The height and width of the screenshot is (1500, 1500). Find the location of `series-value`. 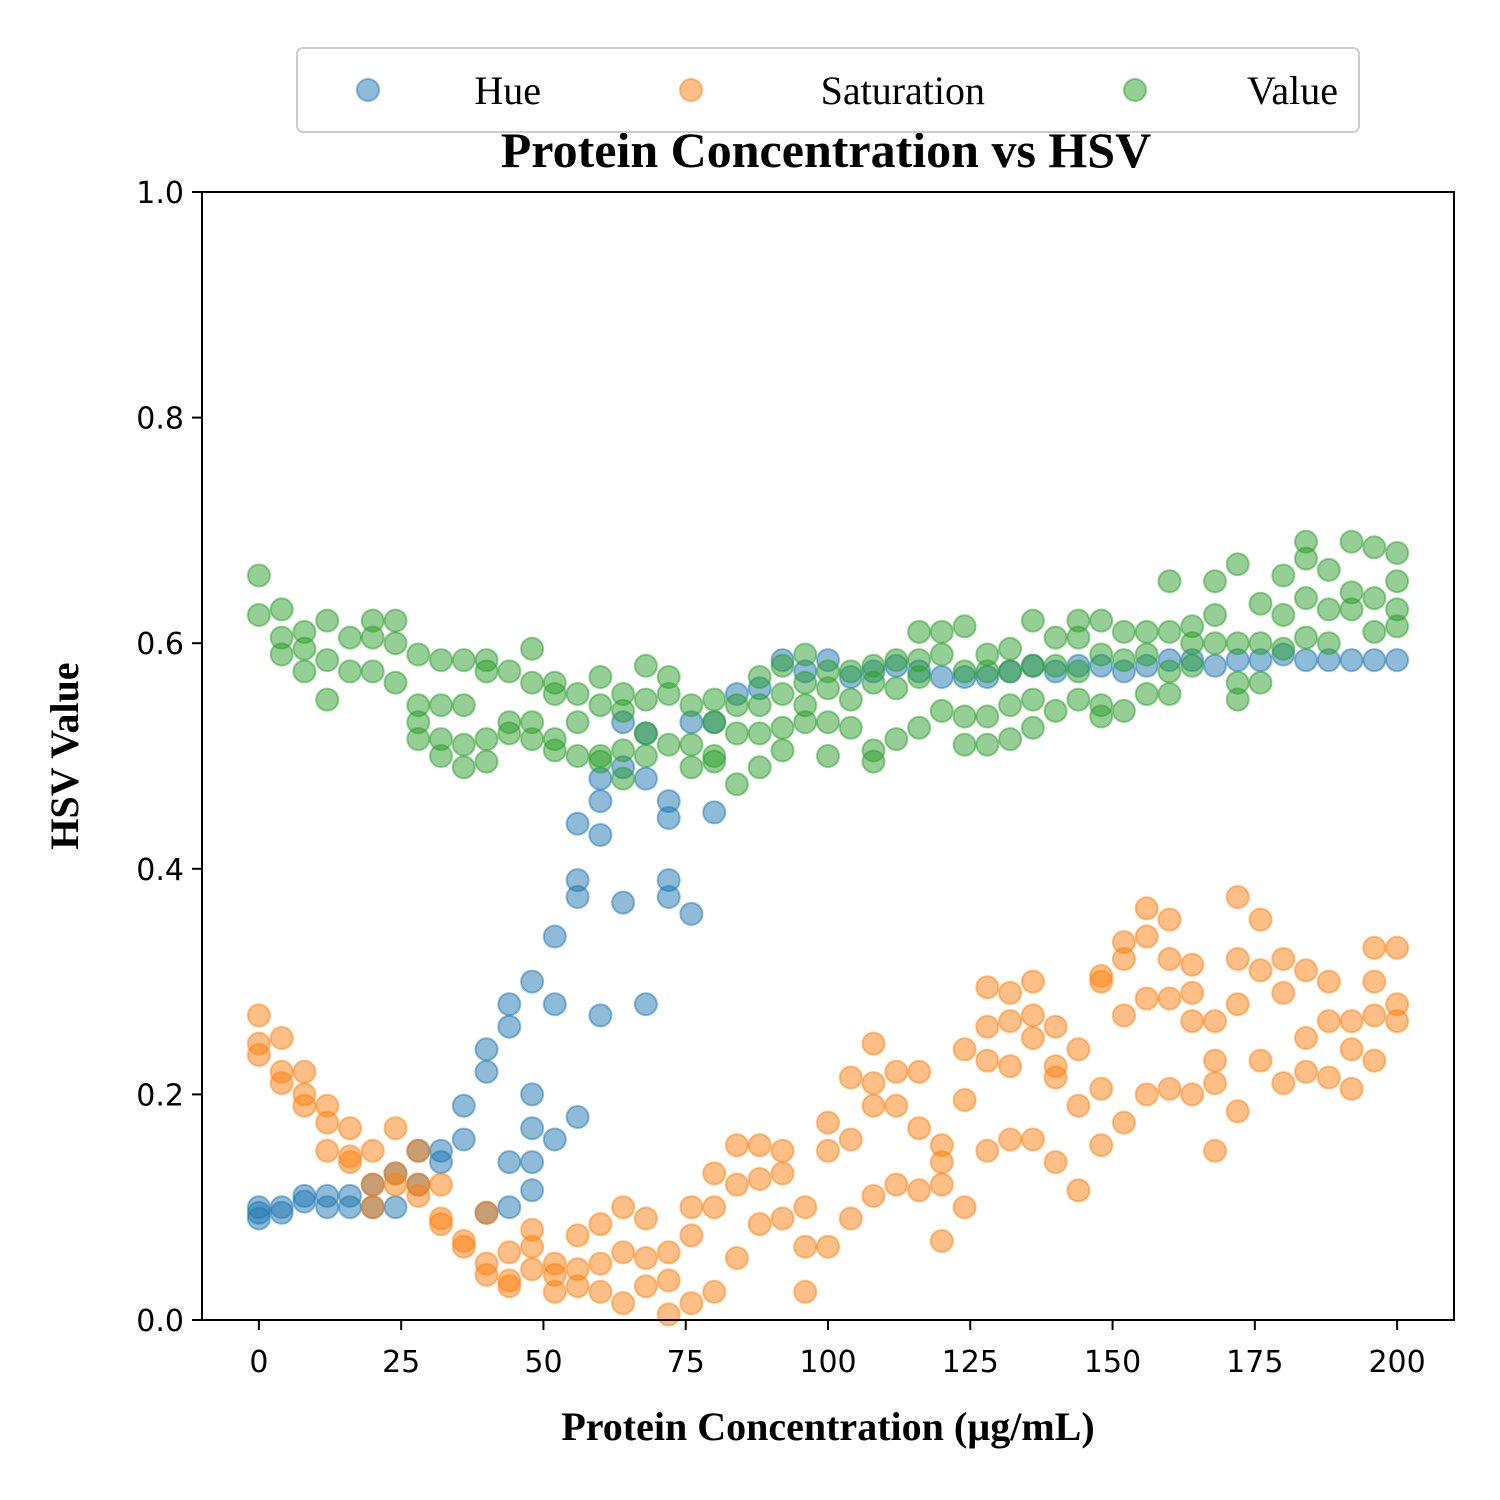

series-value is located at coordinates (828, 663).